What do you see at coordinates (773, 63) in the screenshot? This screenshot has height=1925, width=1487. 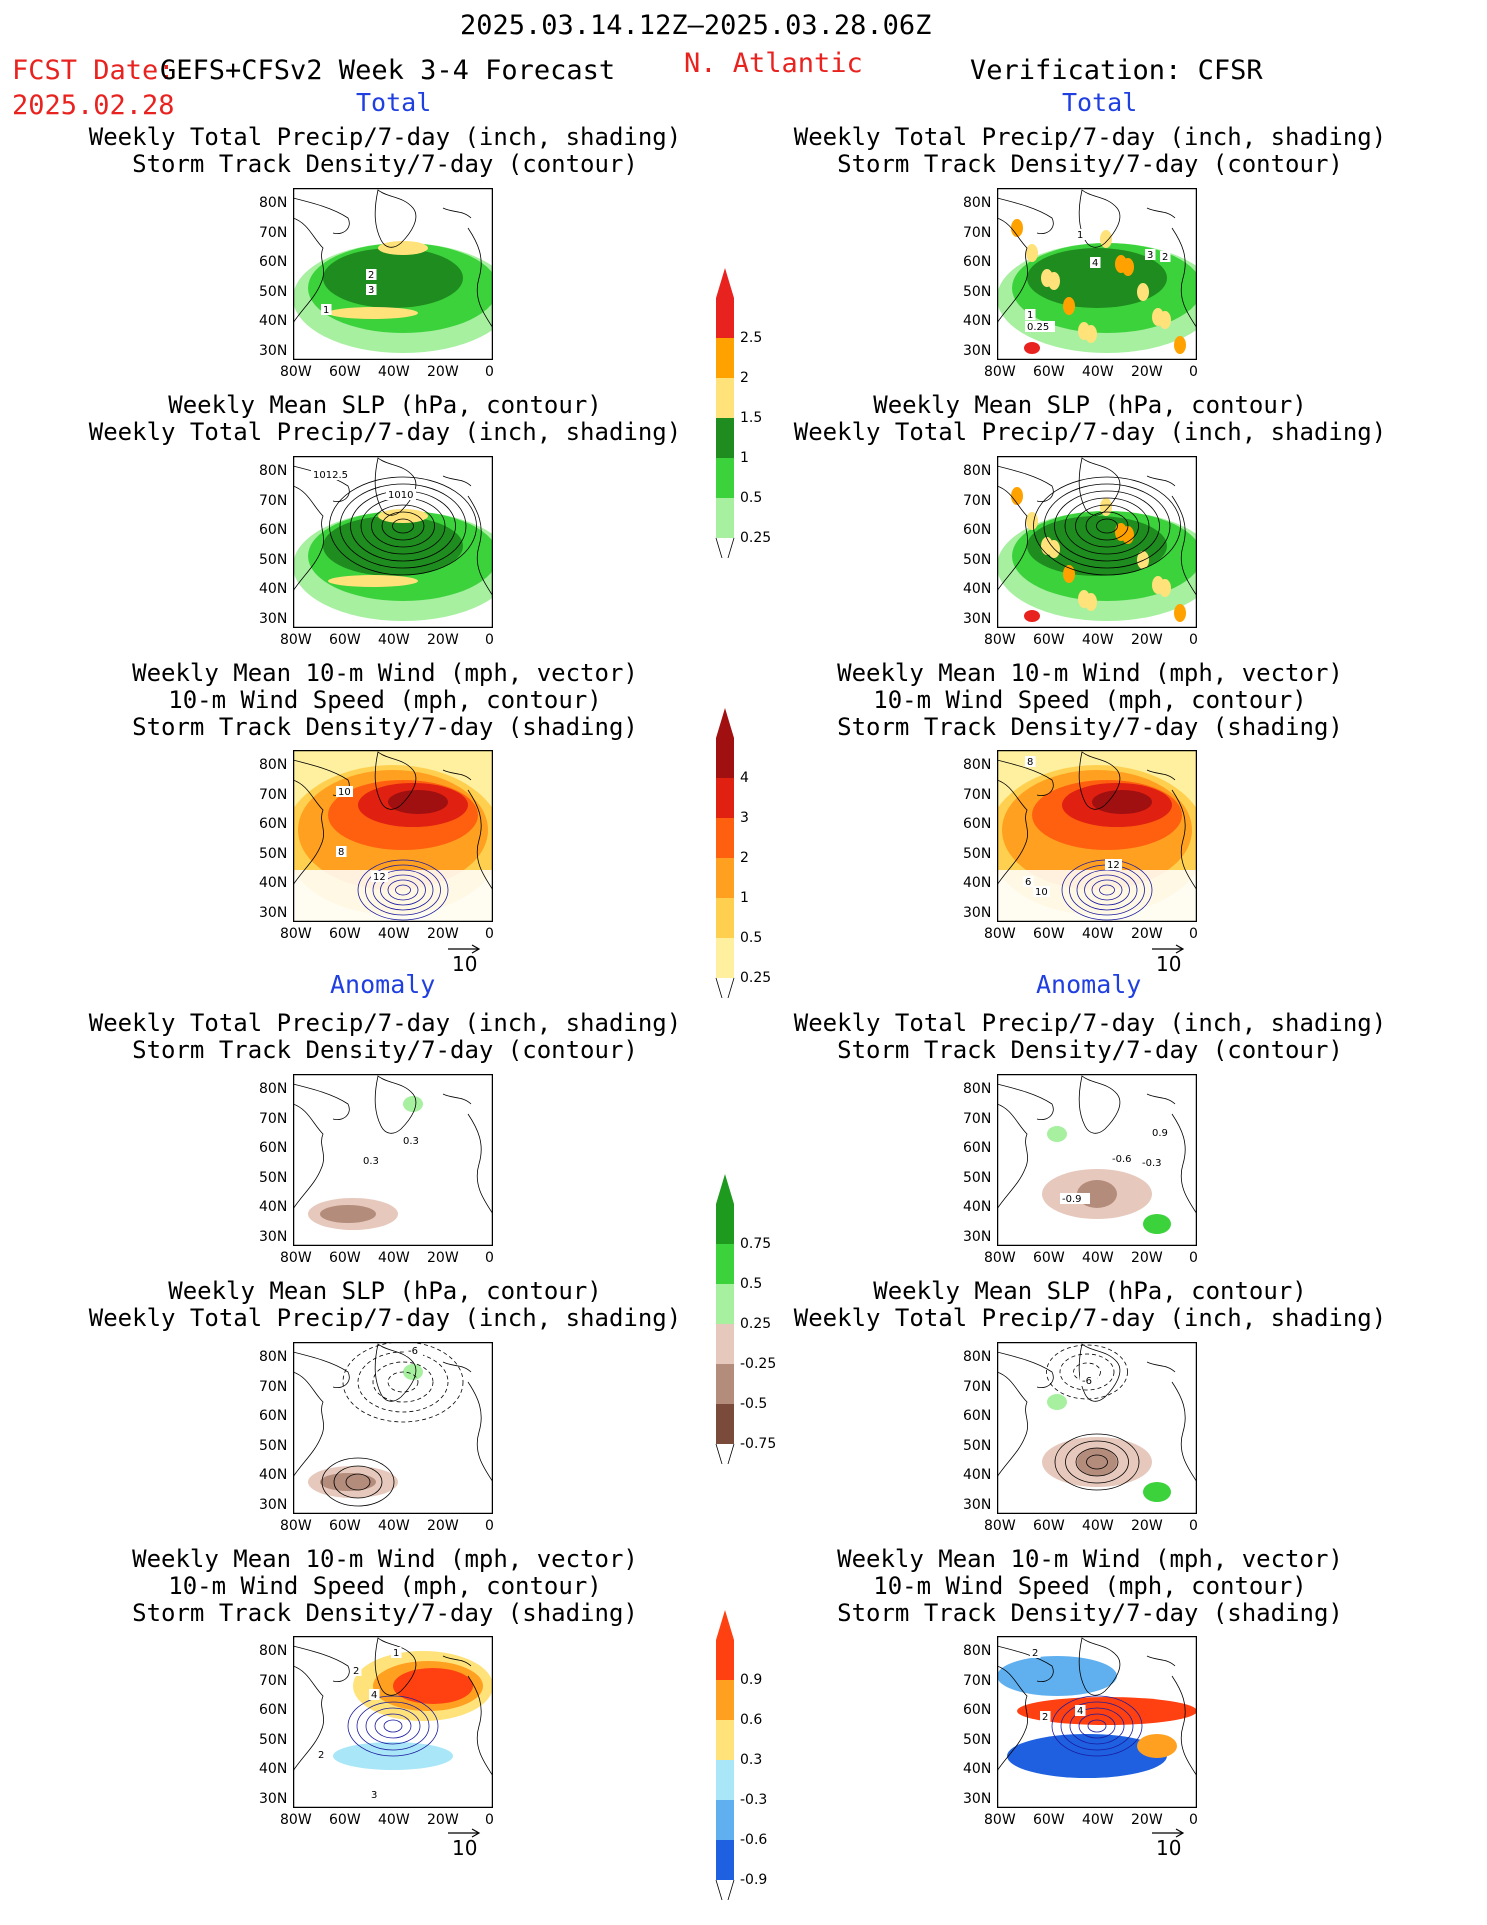 I see `region-label: N. Atlantic` at bounding box center [773, 63].